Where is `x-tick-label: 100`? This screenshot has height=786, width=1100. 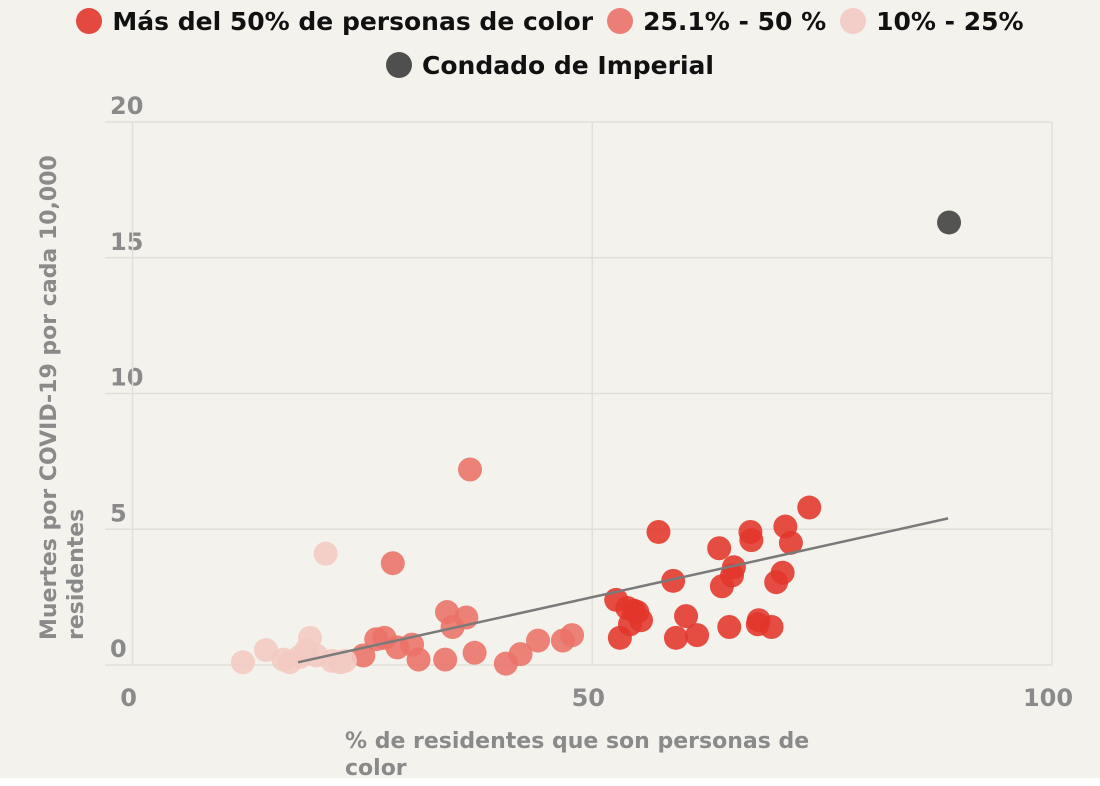 x-tick-label: 100 is located at coordinates (1048, 698).